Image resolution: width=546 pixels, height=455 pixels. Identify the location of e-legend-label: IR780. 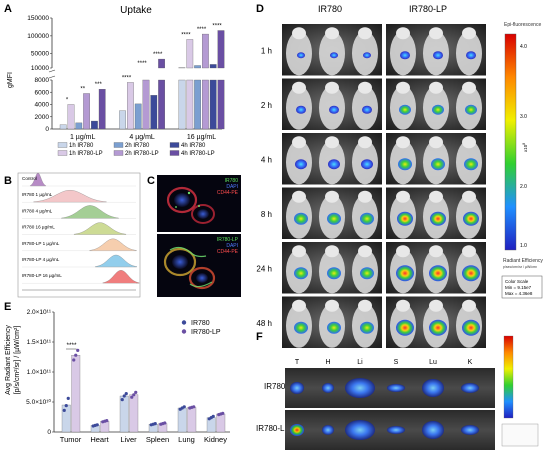
(200, 323).